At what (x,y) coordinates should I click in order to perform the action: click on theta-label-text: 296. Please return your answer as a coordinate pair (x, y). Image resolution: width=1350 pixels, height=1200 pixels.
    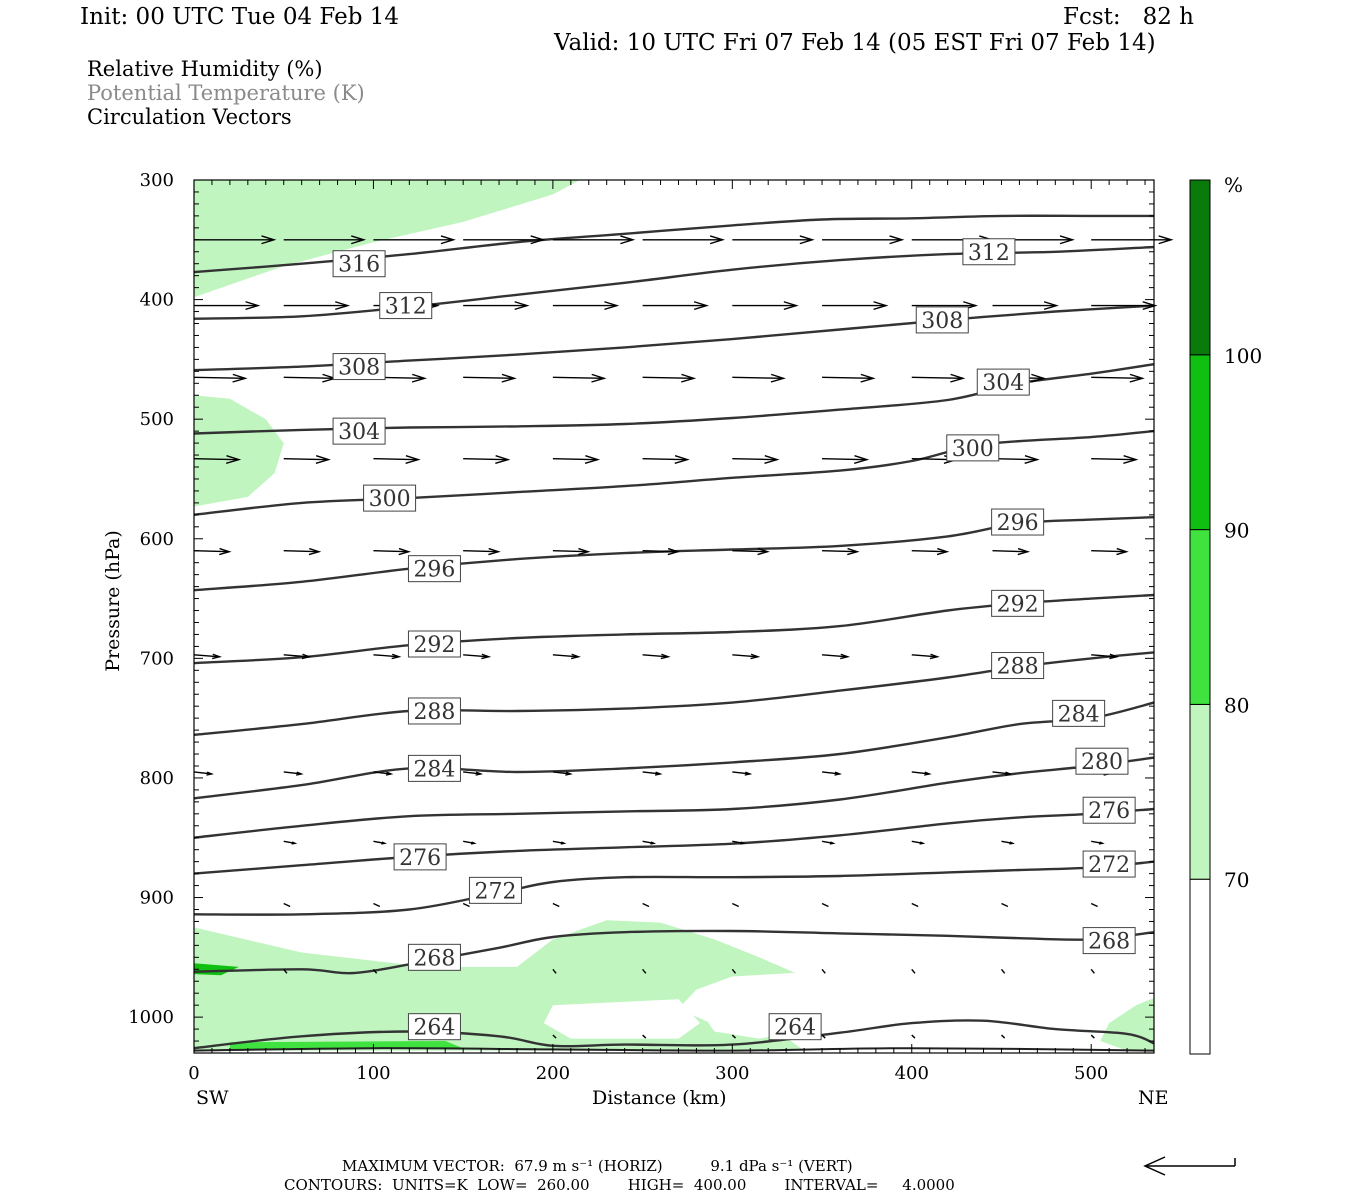
    Looking at the image, I should click on (1018, 523).